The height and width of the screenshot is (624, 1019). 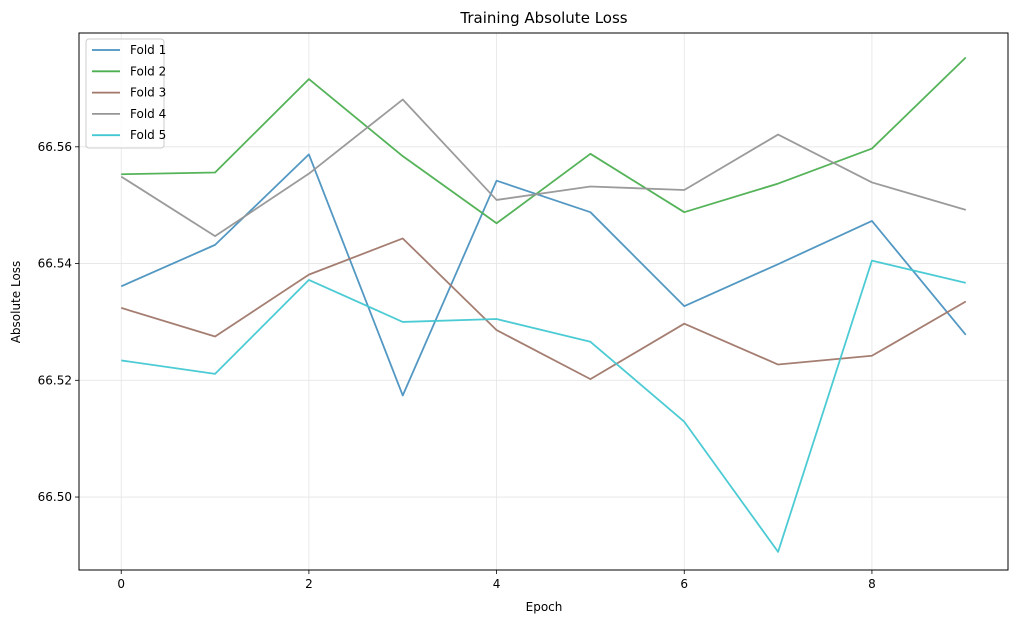 What do you see at coordinates (58, 322) in the screenshot?
I see `y-axis-ticks: 66.50 66.52 66.54 66.56` at bounding box center [58, 322].